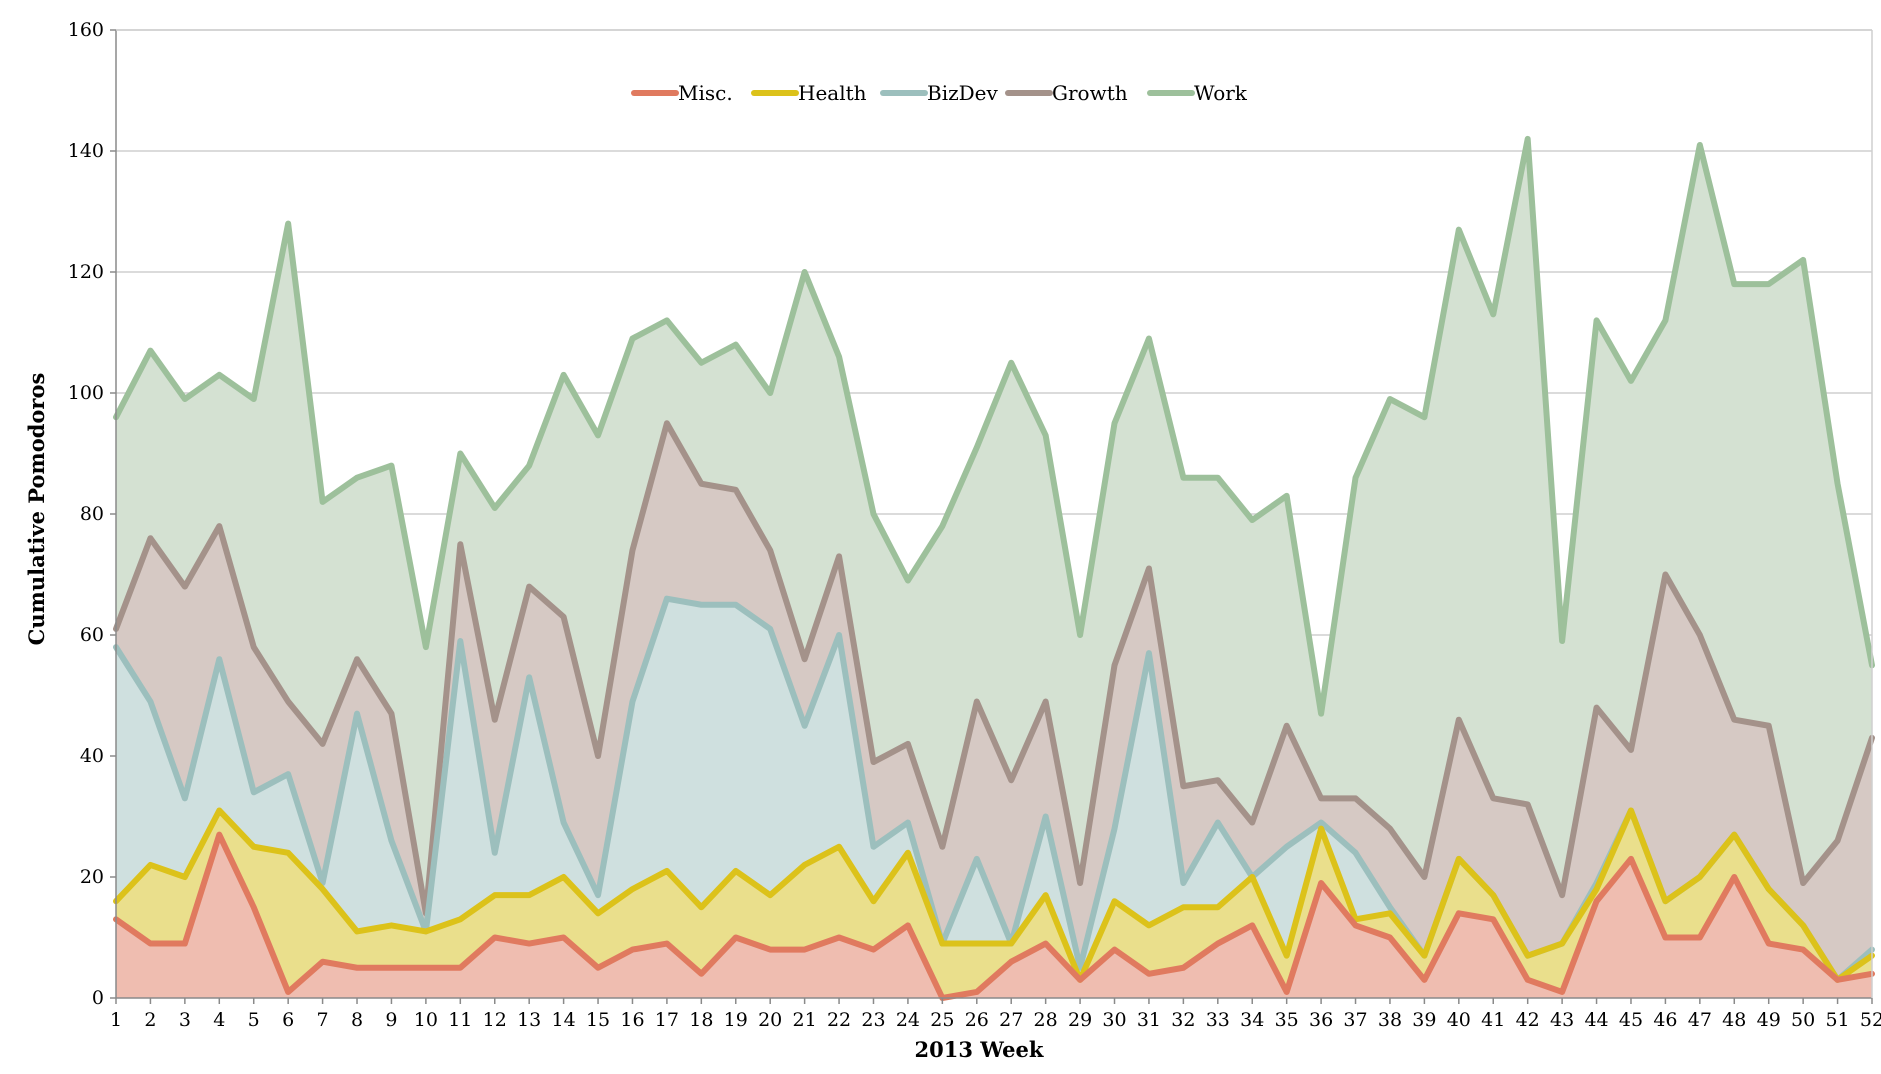 The width and height of the screenshot is (1881, 1074). Describe the element at coordinates (254, 1020) in the screenshot. I see `x-tick-label: 5` at that location.